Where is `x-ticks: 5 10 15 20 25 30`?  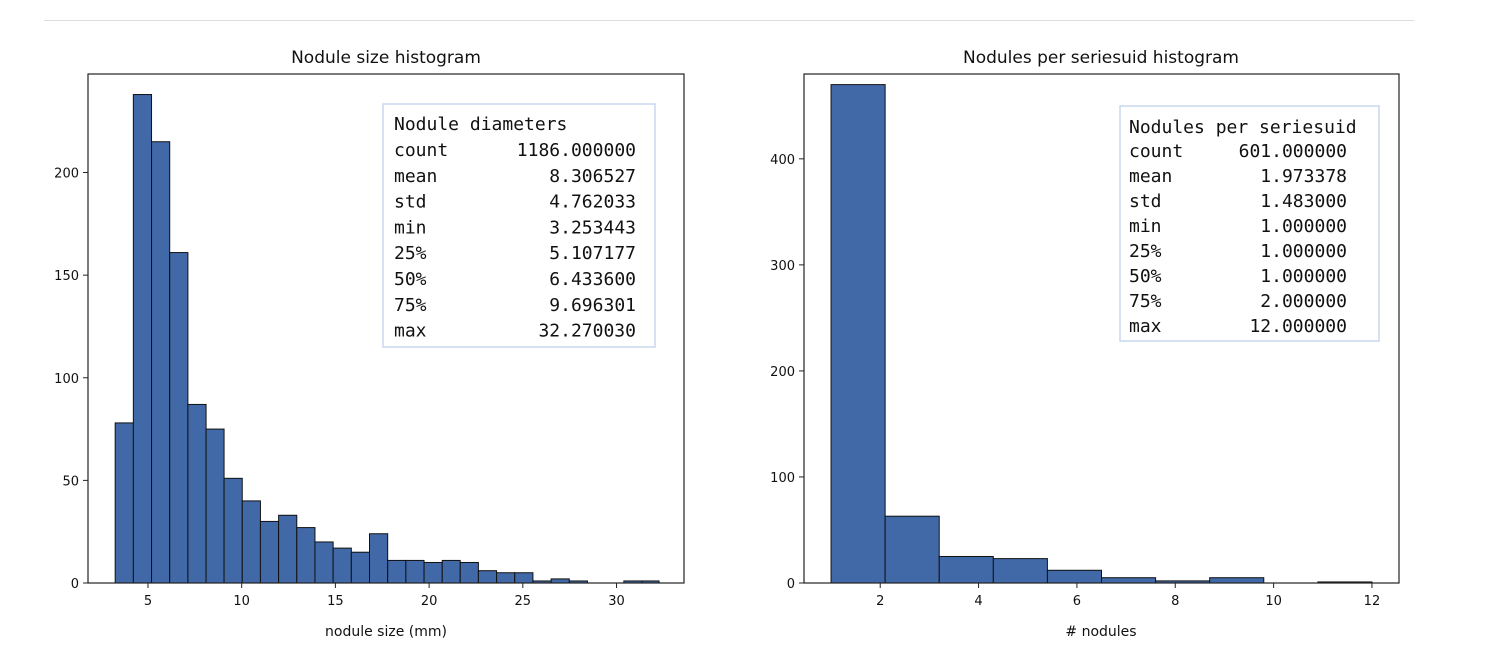 x-ticks: 5 10 15 20 25 30 is located at coordinates (384, 596).